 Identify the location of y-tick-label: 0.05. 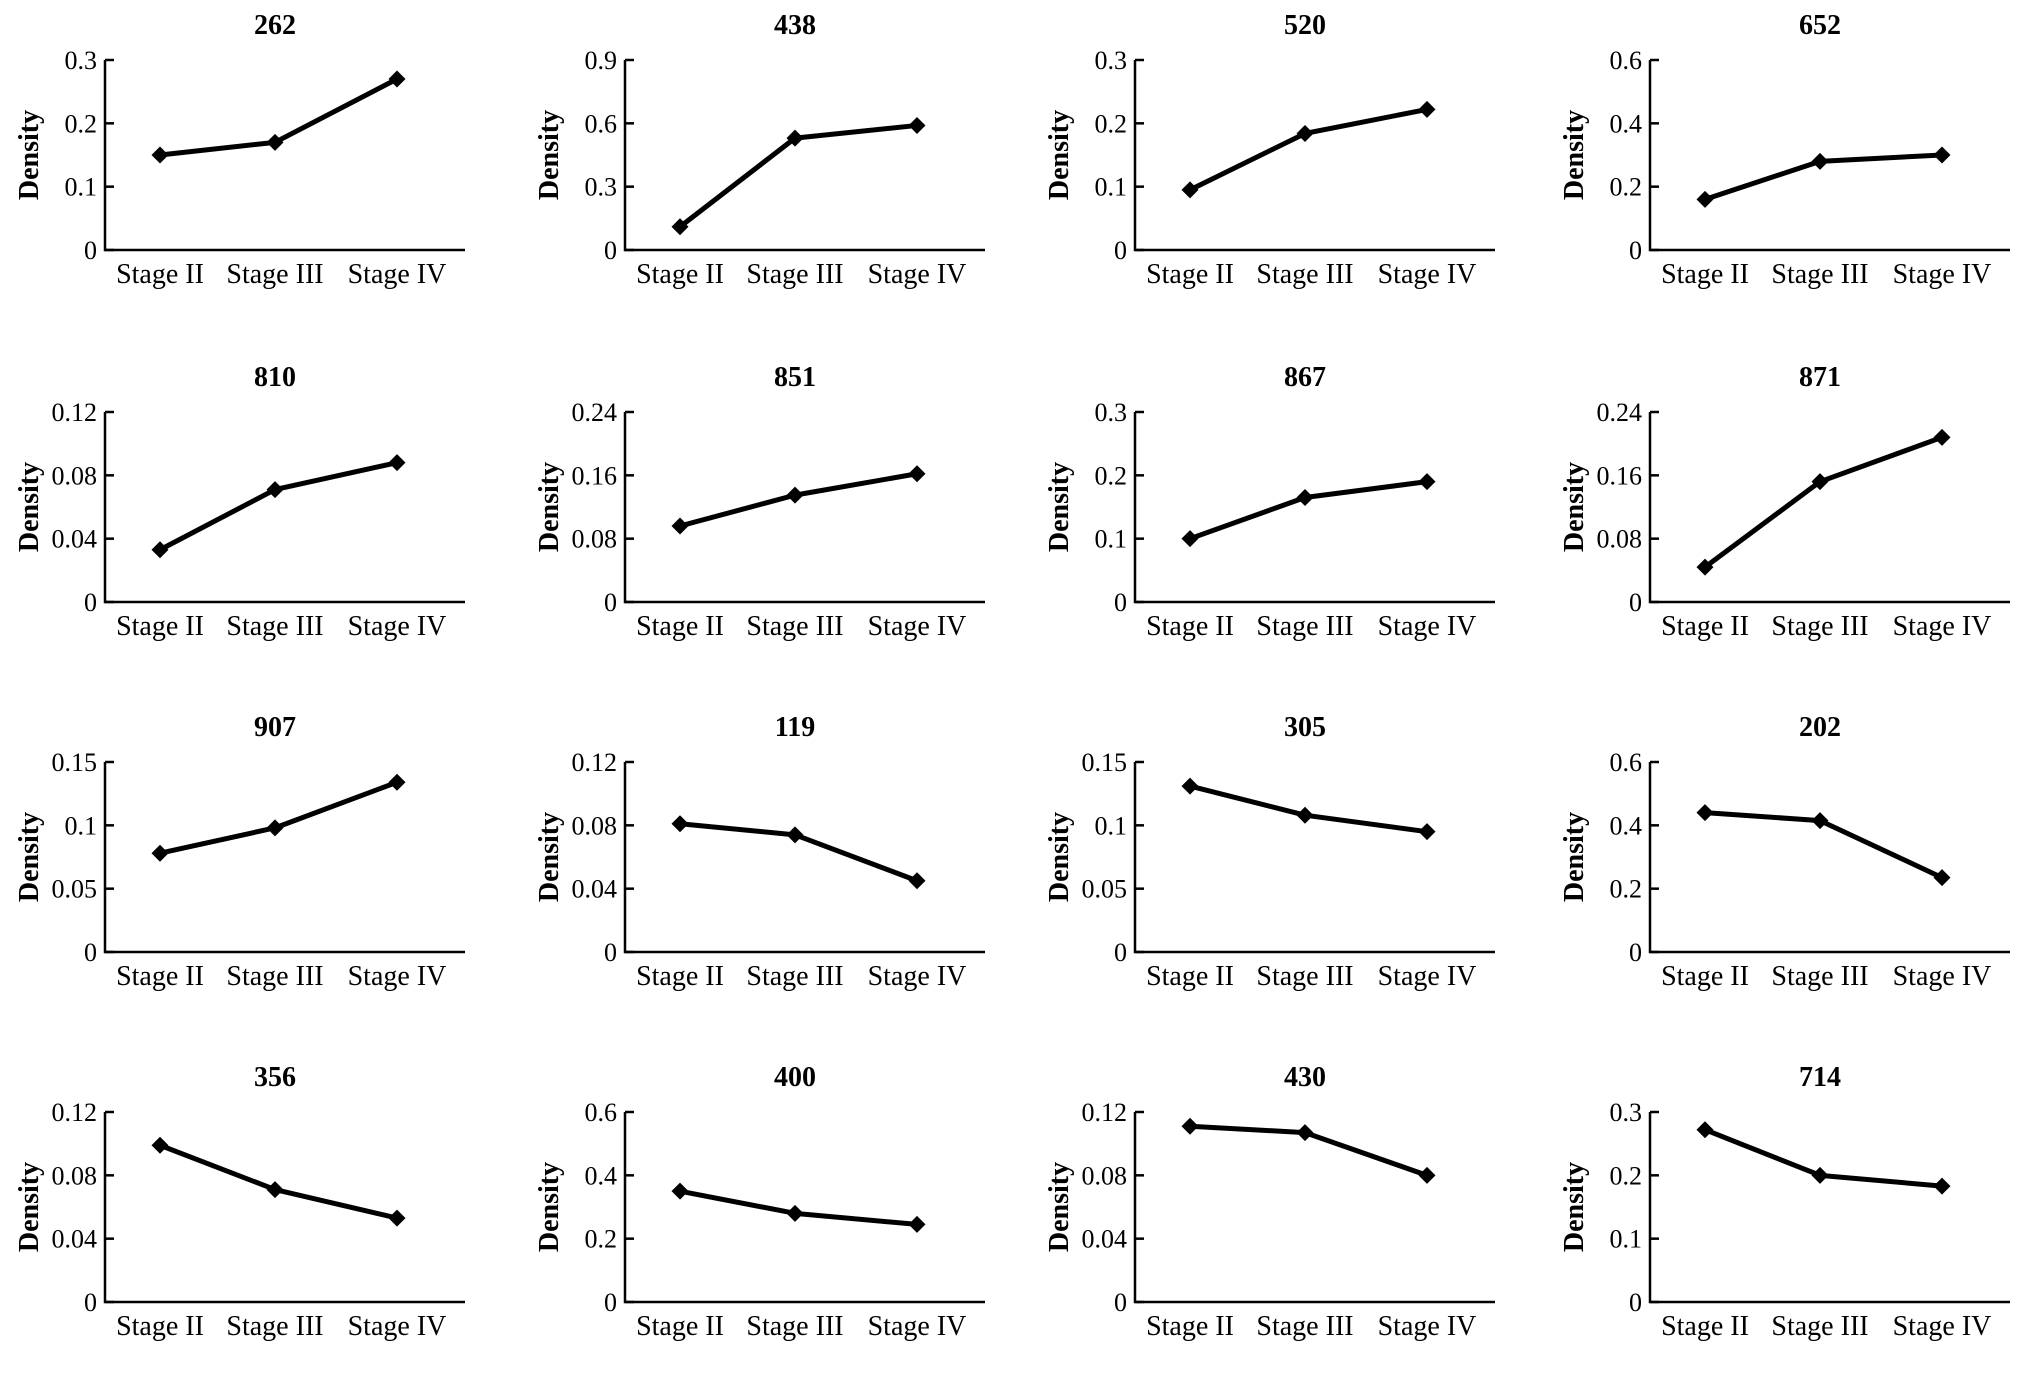
(1105, 889).